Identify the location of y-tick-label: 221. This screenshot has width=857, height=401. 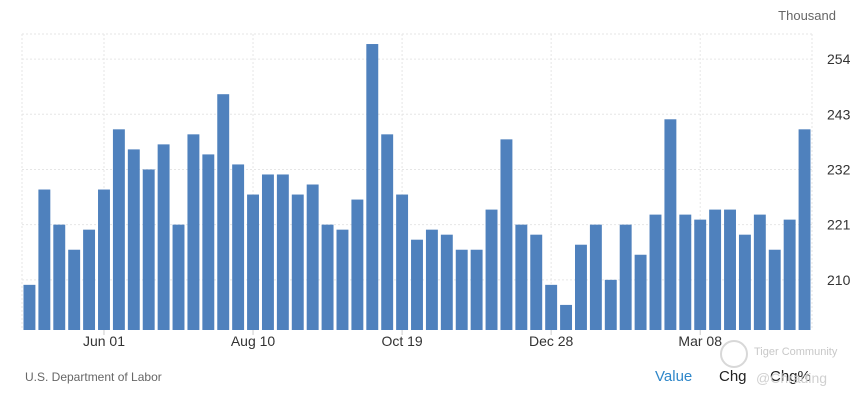
(839, 225).